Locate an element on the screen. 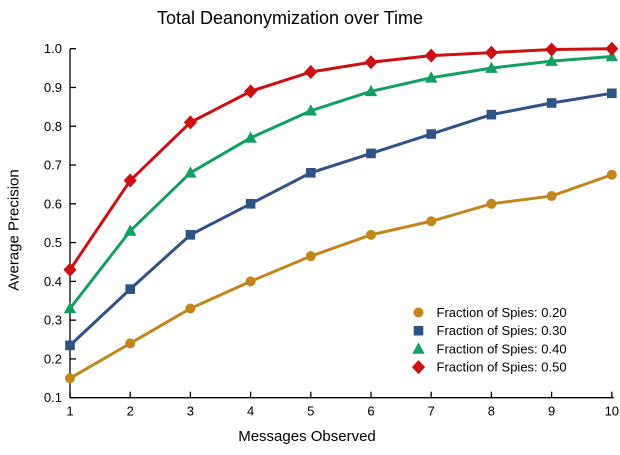  x-tick-label: 3 is located at coordinates (190, 411).